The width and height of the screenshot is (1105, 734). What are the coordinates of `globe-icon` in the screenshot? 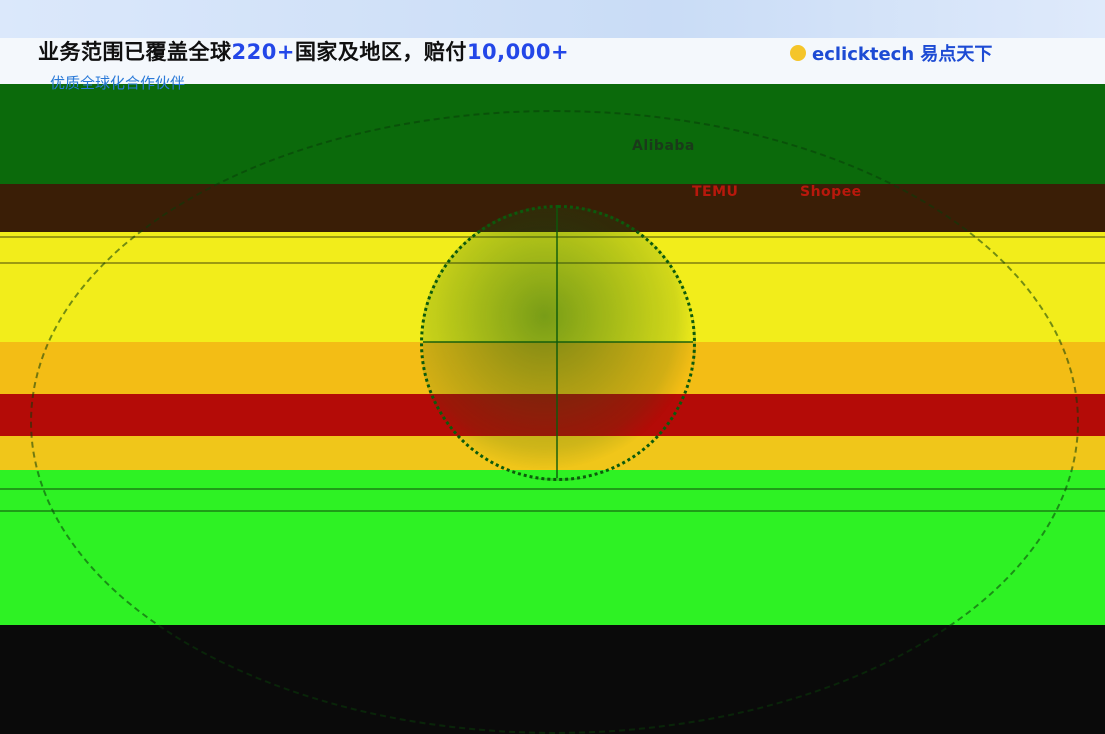 It's located at (558, 343).